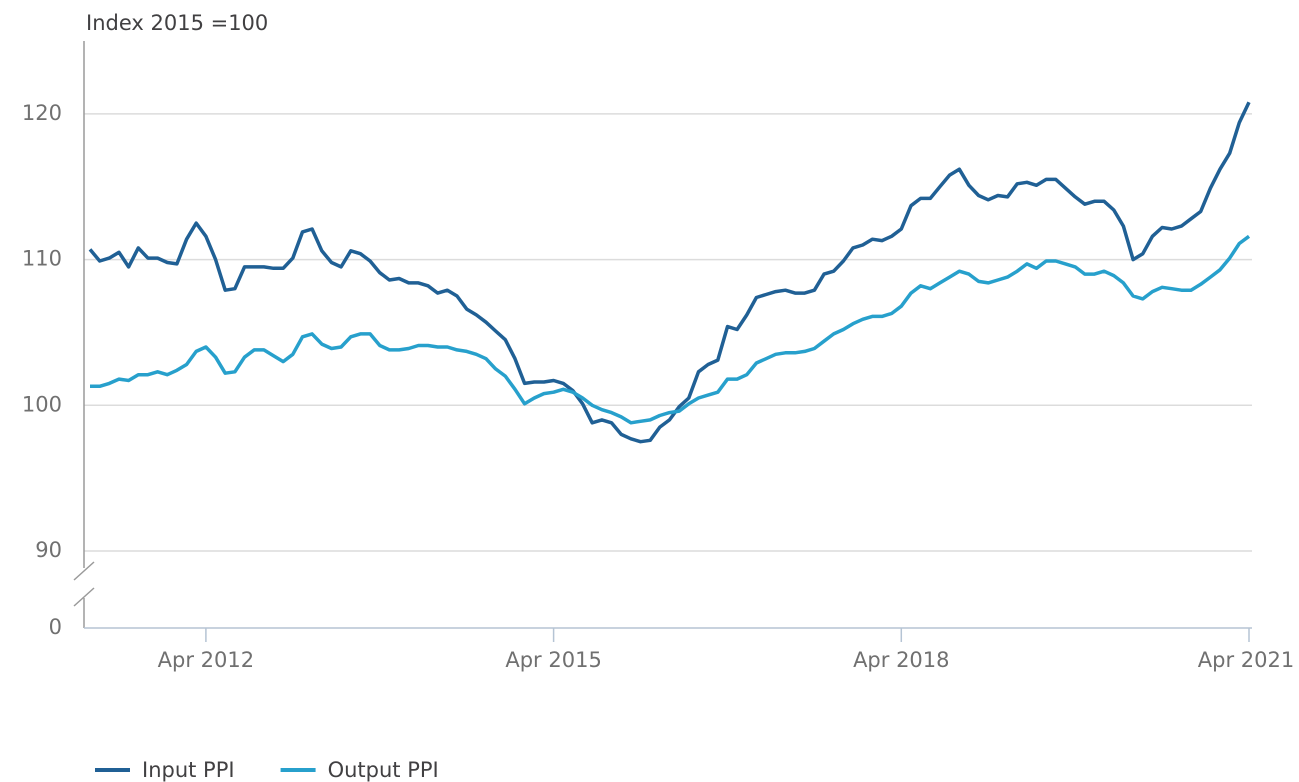 The width and height of the screenshot is (1299, 782). I want to click on y-tick-label: 100, so click(42, 404).